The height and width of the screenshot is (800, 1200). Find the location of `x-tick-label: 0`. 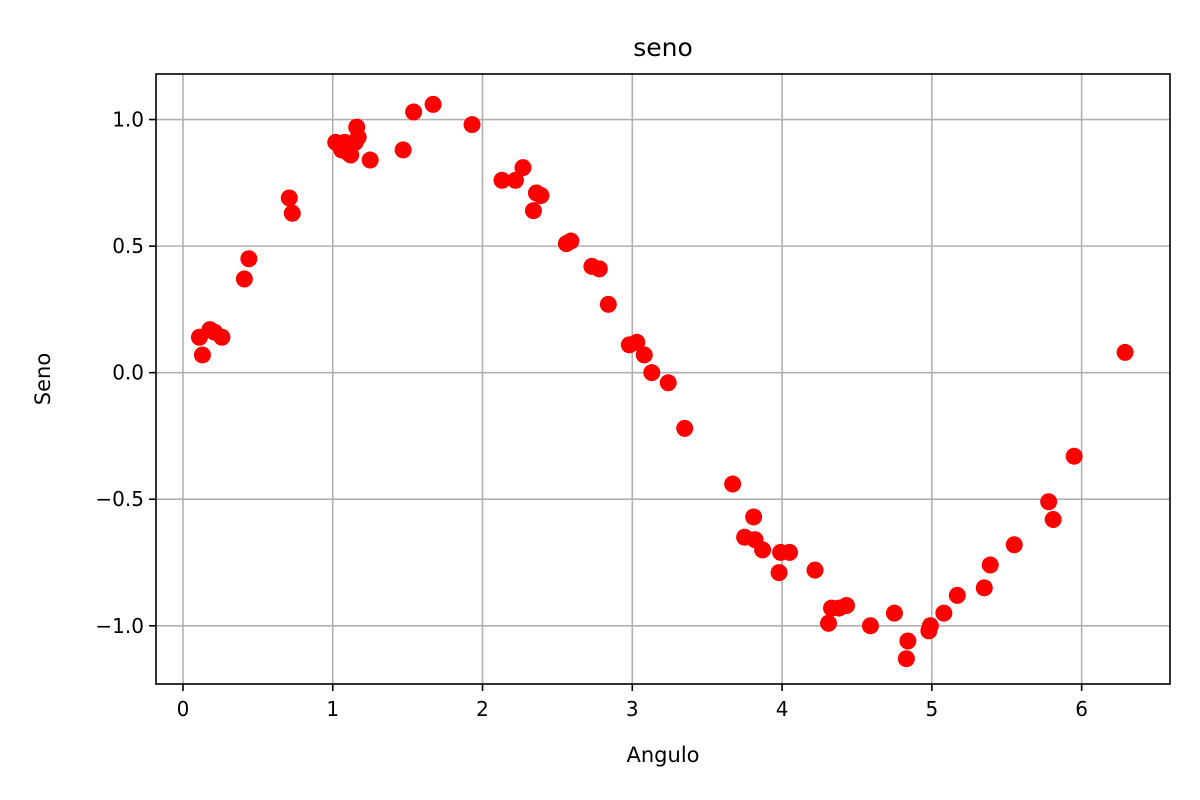

x-tick-label: 0 is located at coordinates (183, 709).